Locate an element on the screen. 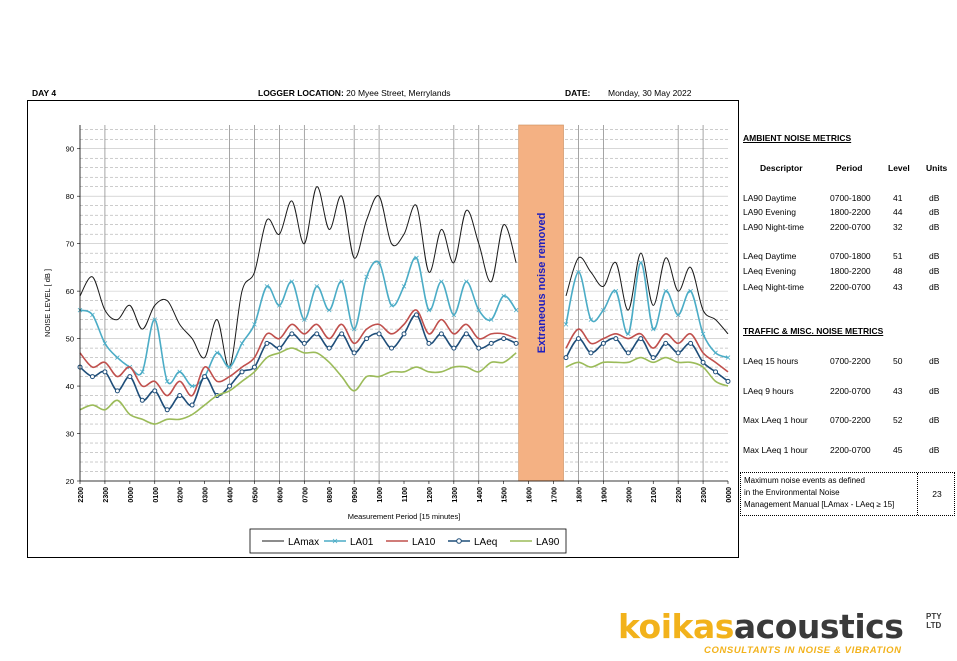 Image resolution: width=957 pixels, height=661 pixels. traffic-title: TRAFFIC & MISC. NOISE METRICS is located at coordinates (813, 331).